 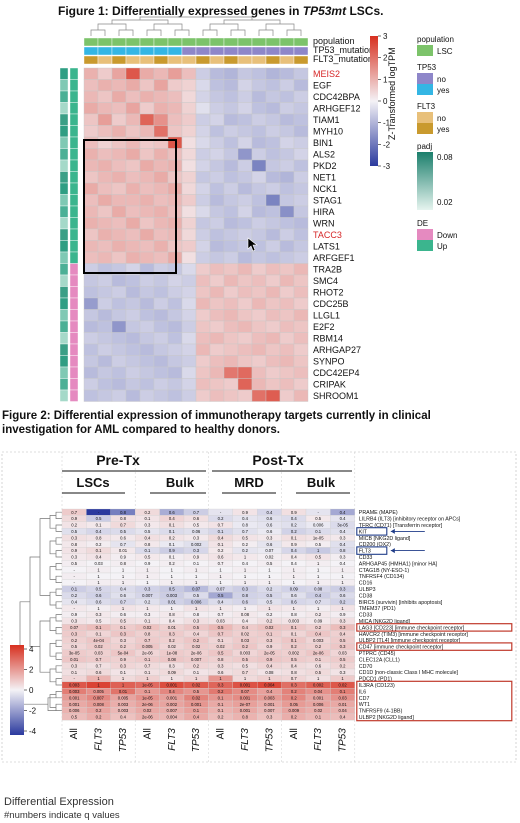 I want to click on target-label: IL3RA (CD123), so click(x=377, y=686).